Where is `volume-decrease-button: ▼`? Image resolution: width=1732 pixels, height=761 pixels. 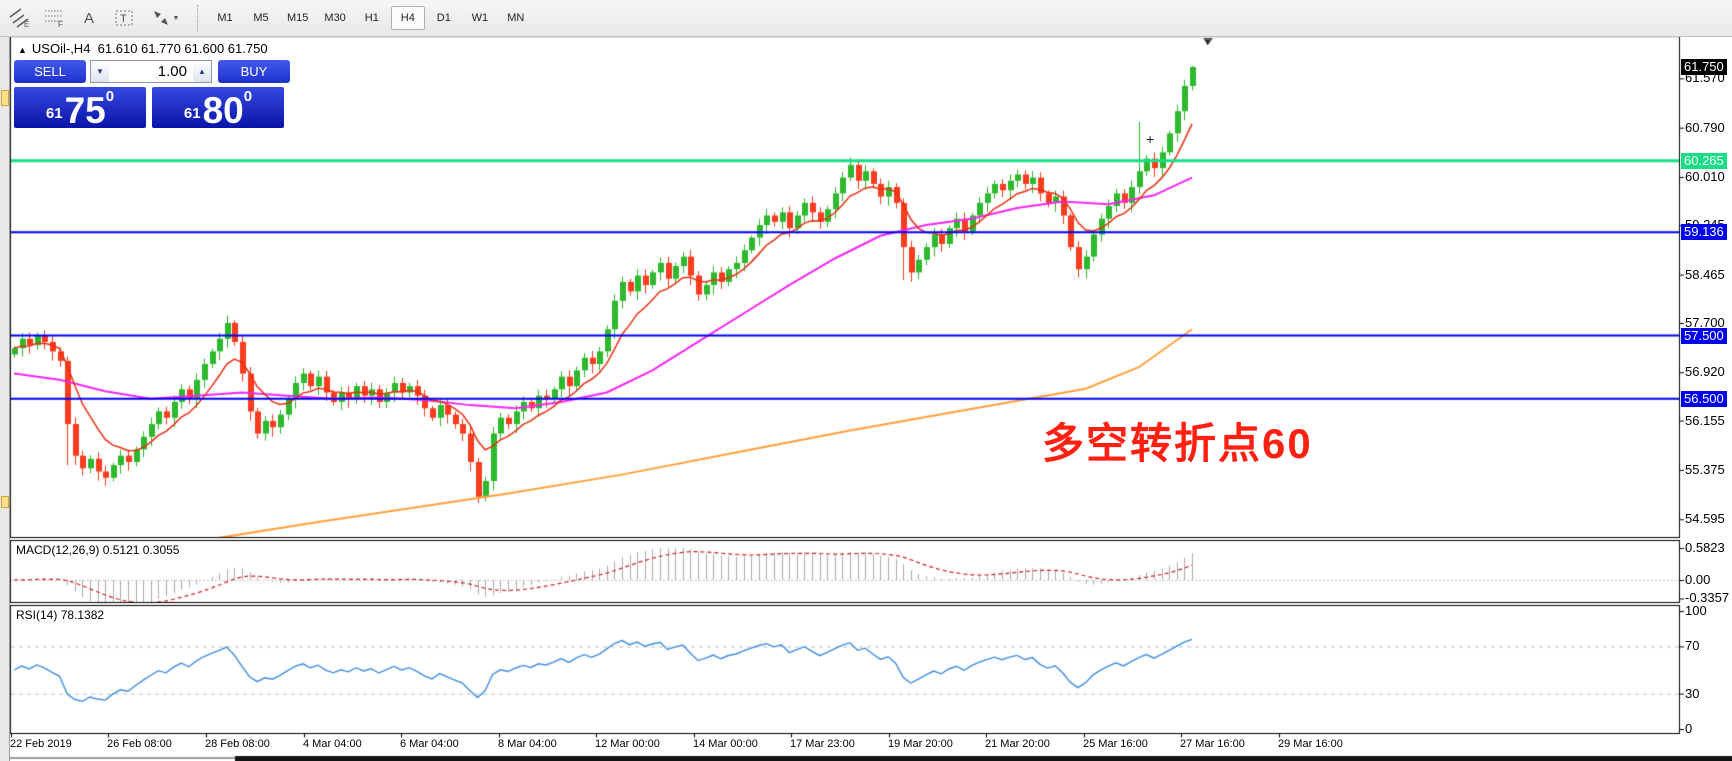 volume-decrease-button: ▼ is located at coordinates (100, 71).